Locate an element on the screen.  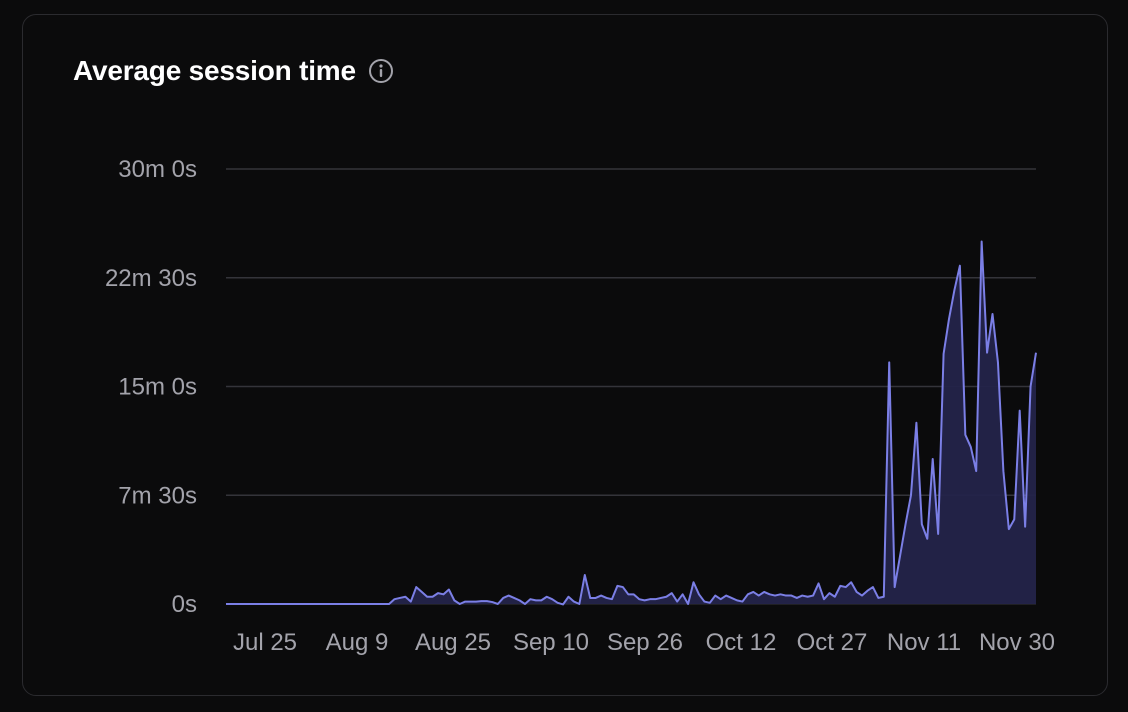
x-tick-label: Aug 9 is located at coordinates (357, 642).